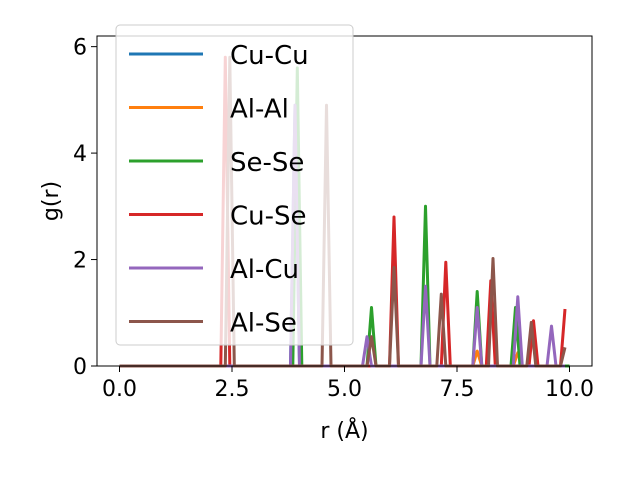 This screenshot has width=640, height=480. What do you see at coordinates (268, 217) in the screenshot?
I see `legend-label: Cu-Se` at bounding box center [268, 217].